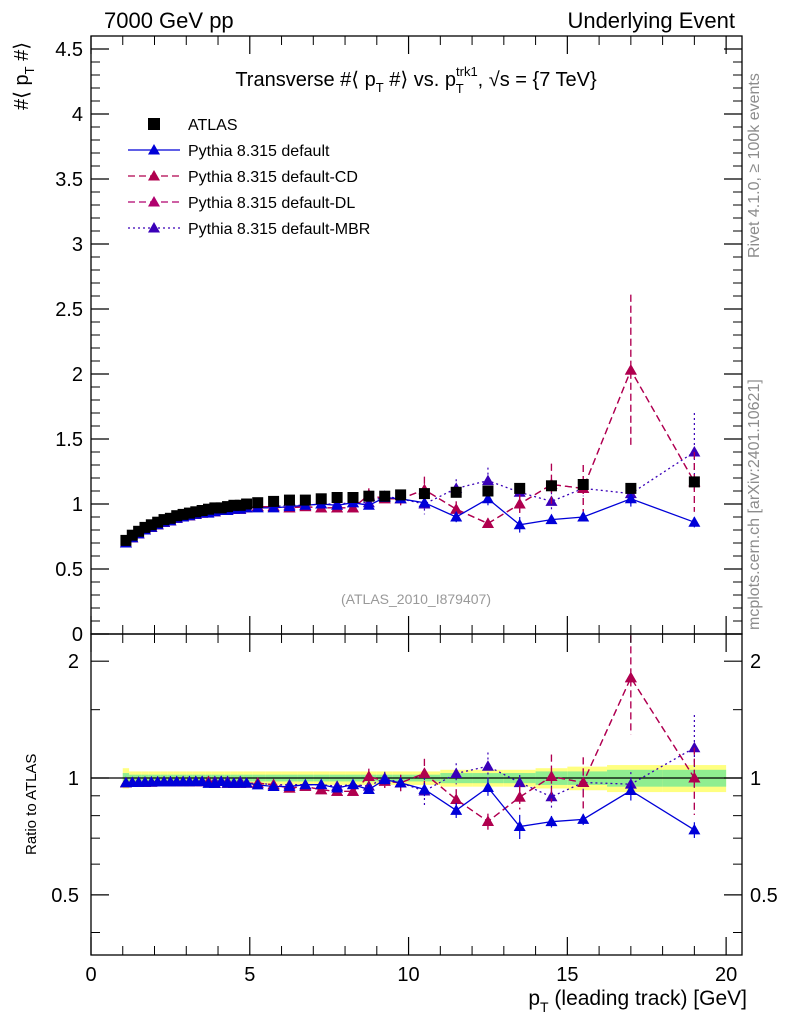  Describe the element at coordinates (77, 115) in the screenshot. I see `y-tick-label-main: 4` at that location.